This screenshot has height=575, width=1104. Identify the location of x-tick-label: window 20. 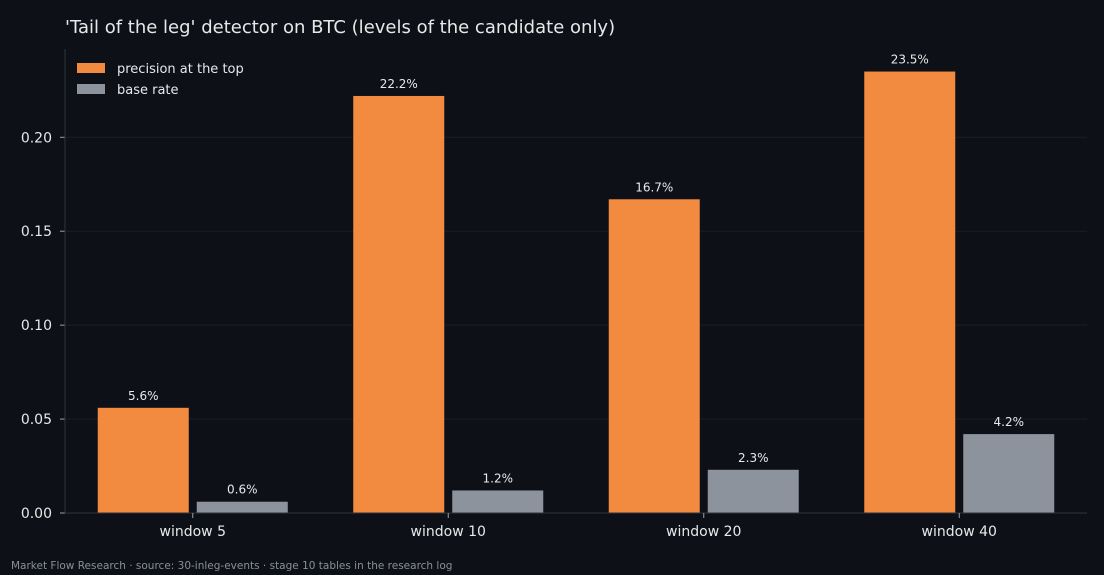
(703, 532).